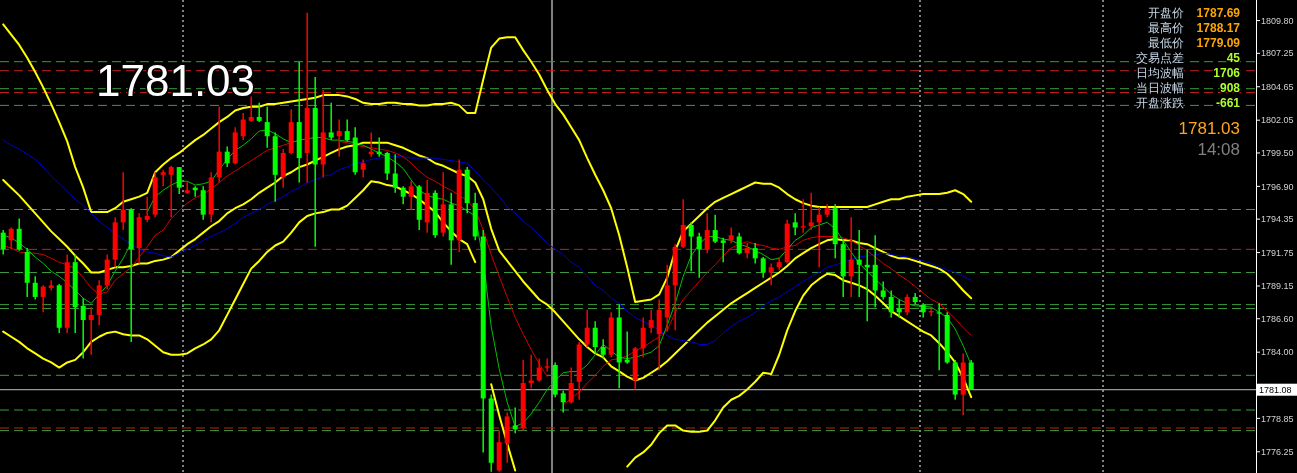 This screenshot has height=473, width=1297. I want to click on text: 最高价, so click(1166, 28).